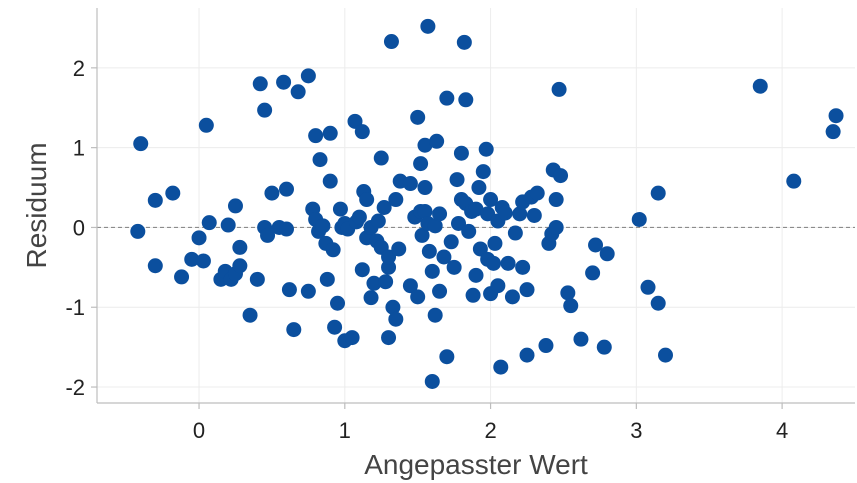 The height and width of the screenshot is (483, 857). What do you see at coordinates (79, 148) in the screenshot?
I see `y-tick-label: 1` at bounding box center [79, 148].